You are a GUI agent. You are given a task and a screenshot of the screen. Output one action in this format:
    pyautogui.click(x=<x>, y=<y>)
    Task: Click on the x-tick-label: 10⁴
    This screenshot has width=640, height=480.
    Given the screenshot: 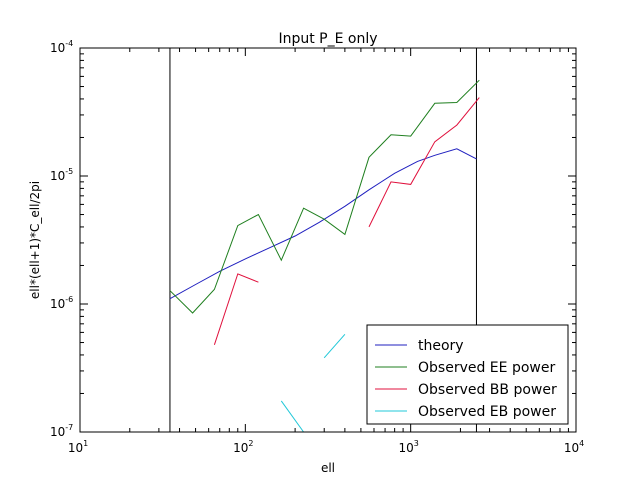 What is the action you would take?
    pyautogui.click(x=574, y=447)
    